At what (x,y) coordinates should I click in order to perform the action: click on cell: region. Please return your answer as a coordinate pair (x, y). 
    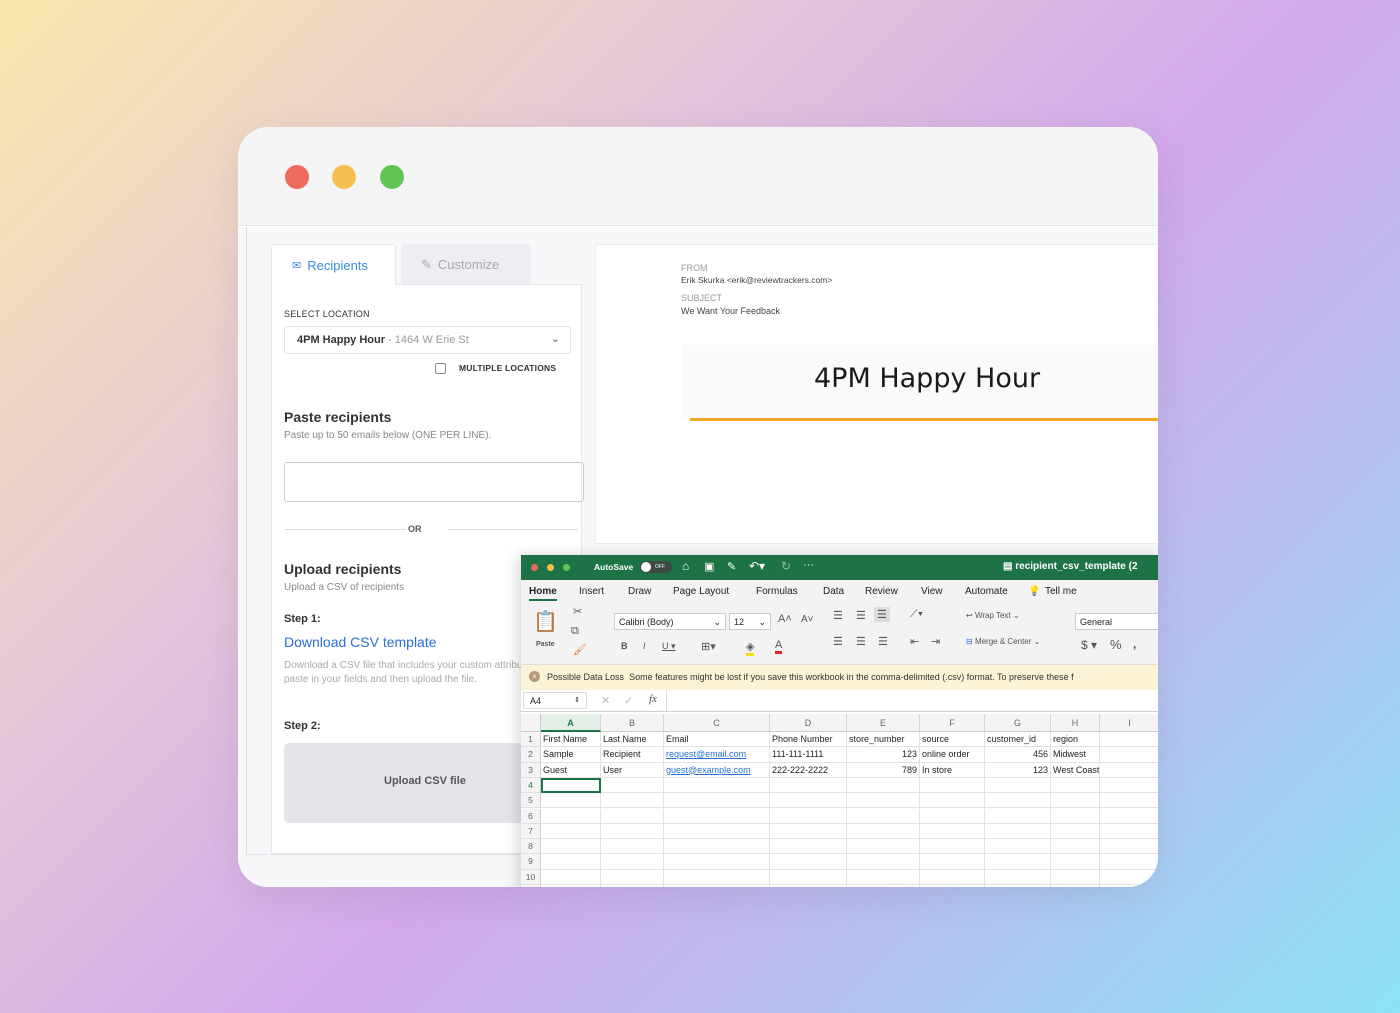
    Looking at the image, I should click on (1075, 740).